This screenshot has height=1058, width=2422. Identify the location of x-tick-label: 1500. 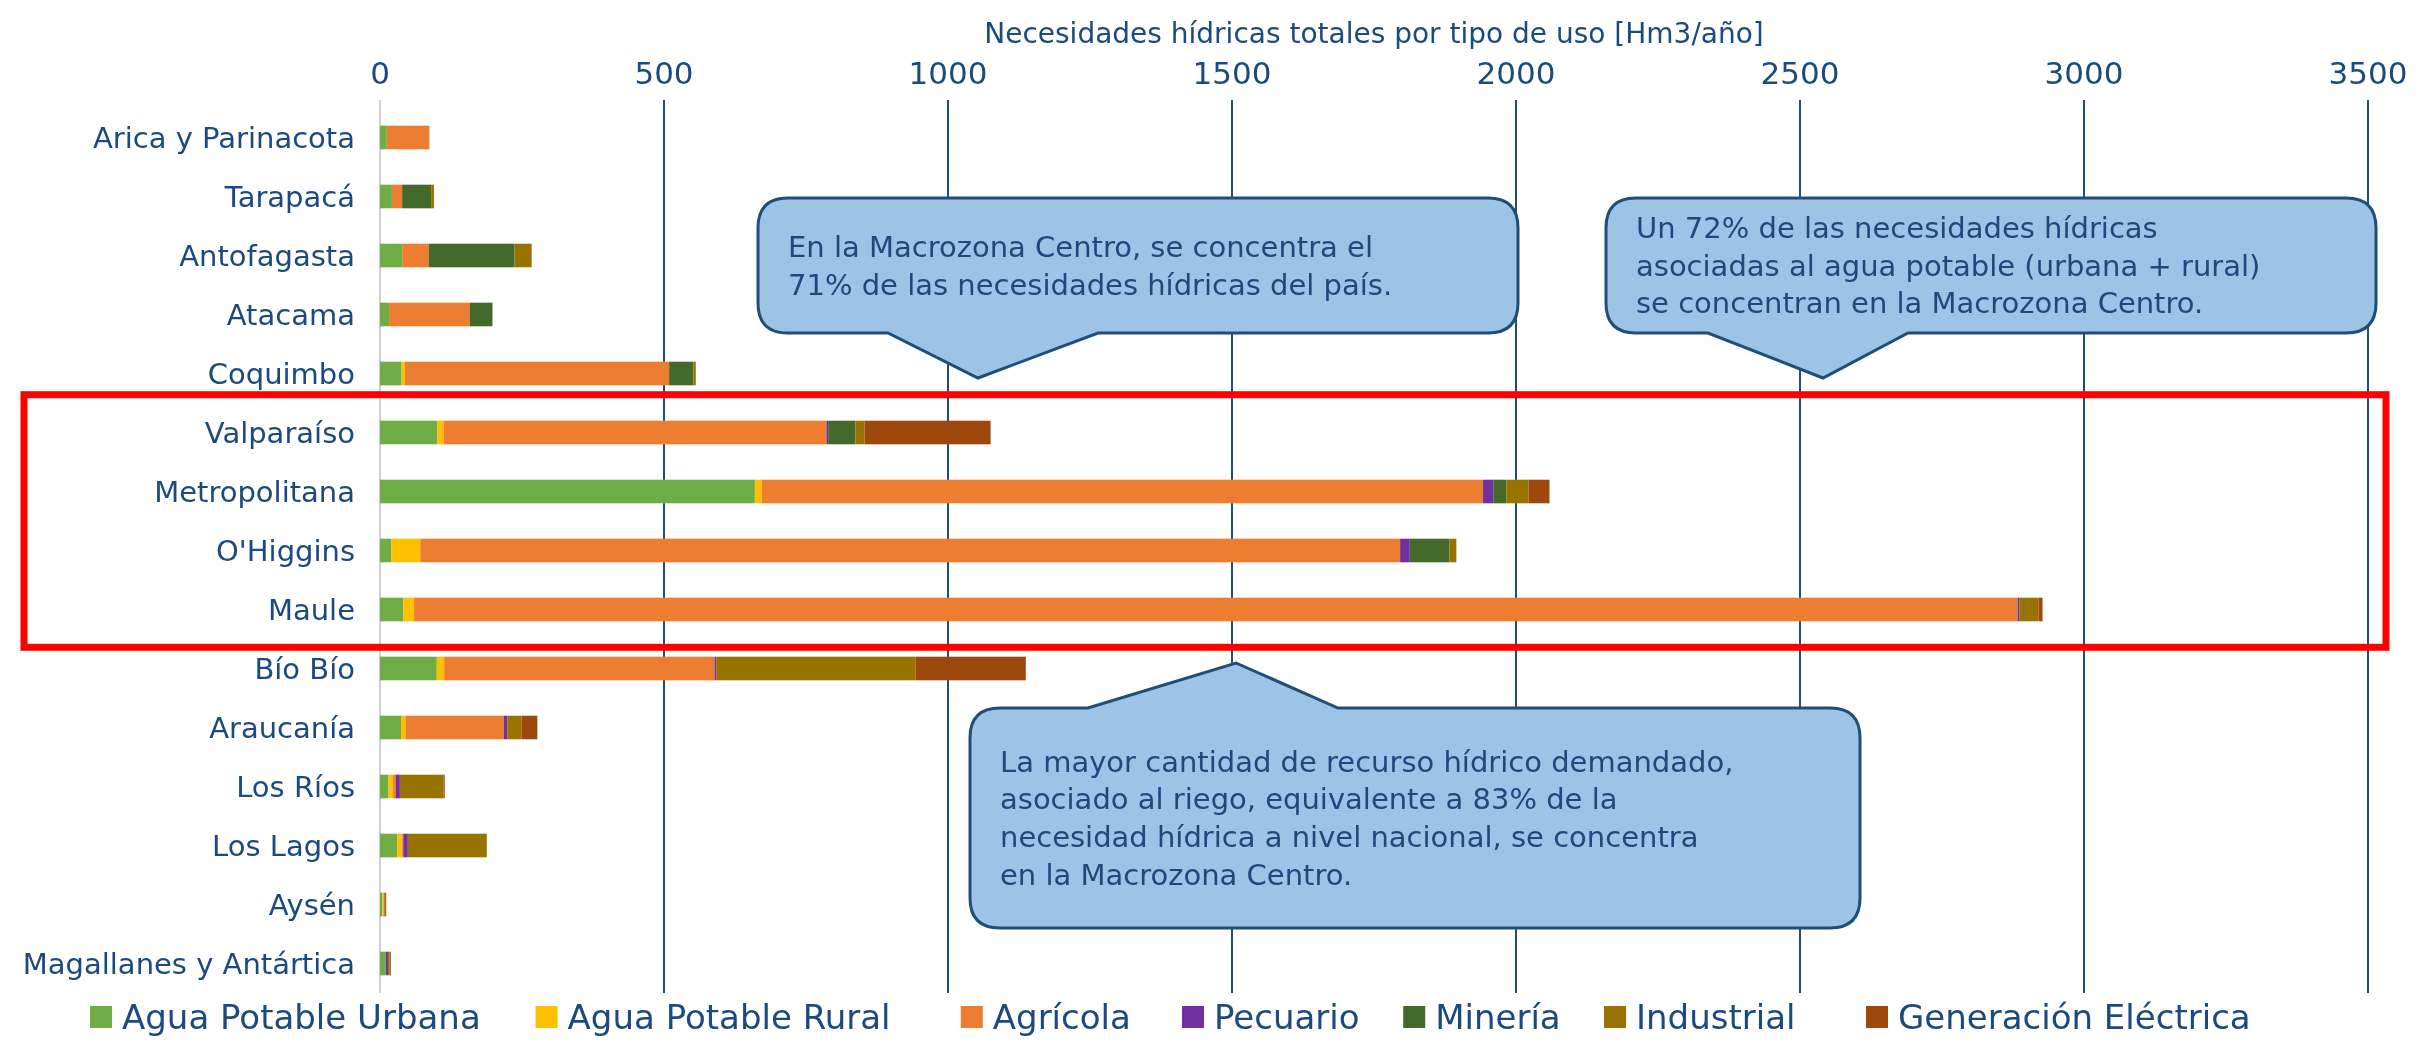
(1232, 73).